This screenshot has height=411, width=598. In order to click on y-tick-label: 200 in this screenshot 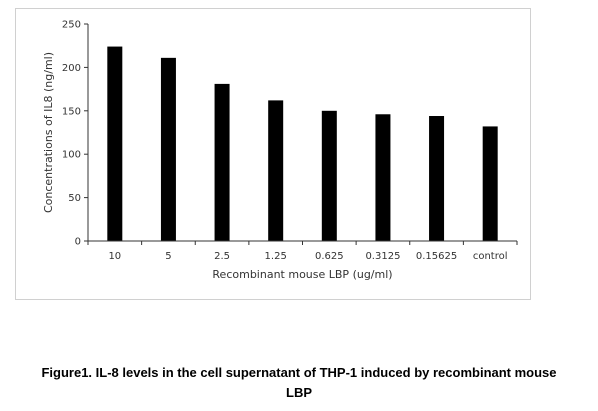, I will do `click(71, 68)`.